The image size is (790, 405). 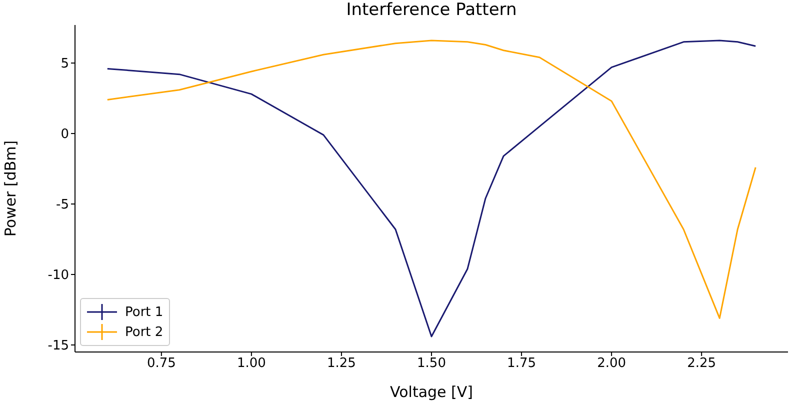 What do you see at coordinates (431, 364) in the screenshot?
I see `x-tick-label: 1.50` at bounding box center [431, 364].